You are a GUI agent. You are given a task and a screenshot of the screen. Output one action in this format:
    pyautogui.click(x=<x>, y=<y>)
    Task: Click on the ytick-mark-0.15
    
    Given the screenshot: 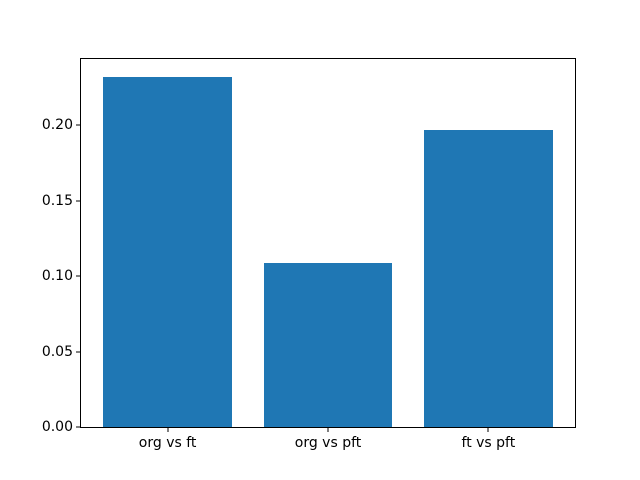 What is the action you would take?
    pyautogui.click(x=78, y=201)
    